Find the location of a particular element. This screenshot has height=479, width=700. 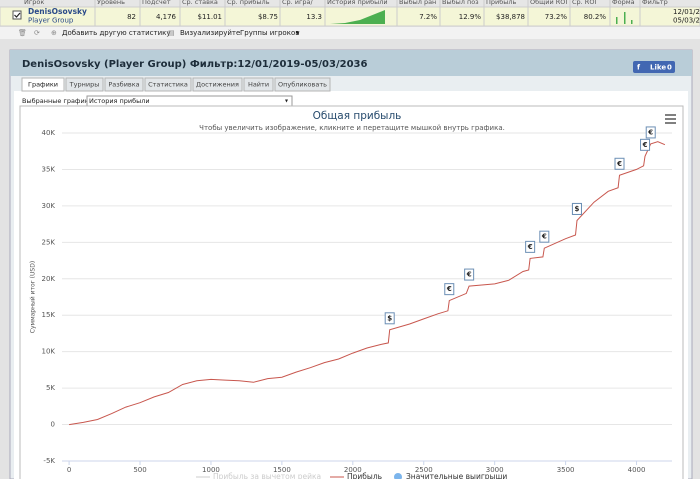

checkmark is located at coordinates (17, 15).